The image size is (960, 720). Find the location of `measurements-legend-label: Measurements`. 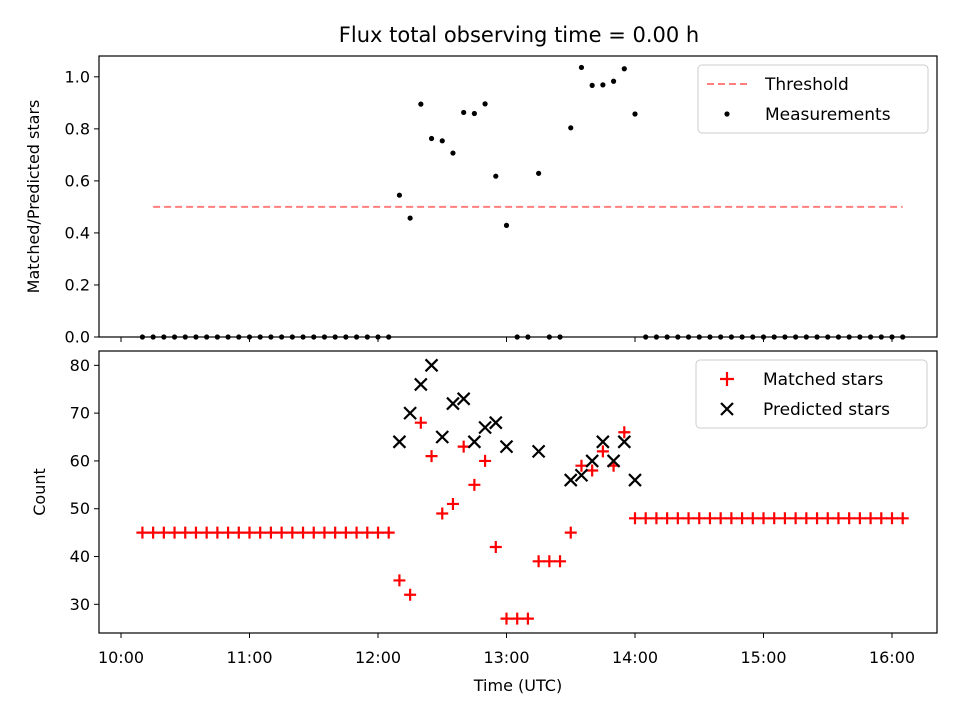

measurements-legend-label: Measurements is located at coordinates (828, 115).